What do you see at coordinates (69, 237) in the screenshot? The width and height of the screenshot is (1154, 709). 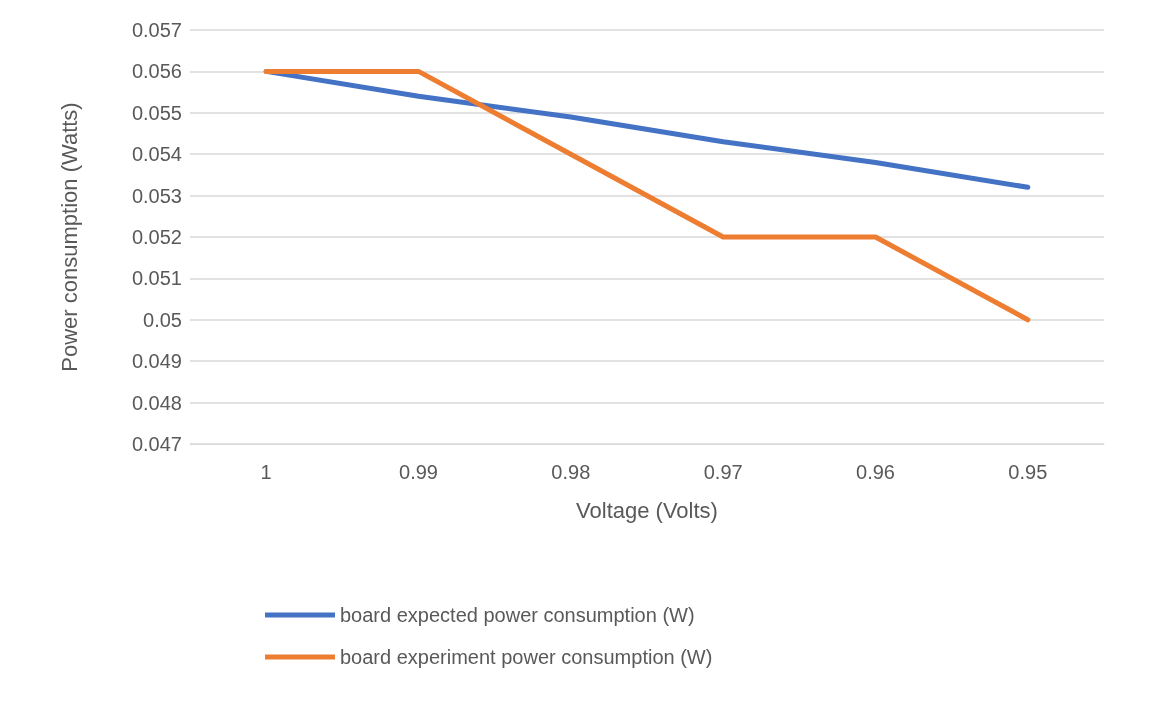 I see `y-axis-title: Power consumption (Watts)` at bounding box center [69, 237].